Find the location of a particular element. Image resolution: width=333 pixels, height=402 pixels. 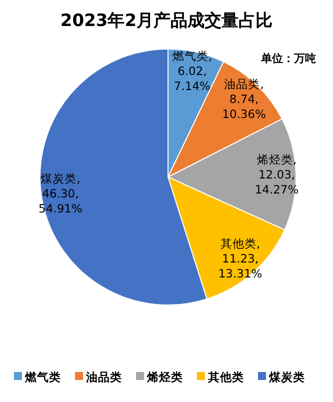

legend-label: 燃气类 is located at coordinates (42, 377).